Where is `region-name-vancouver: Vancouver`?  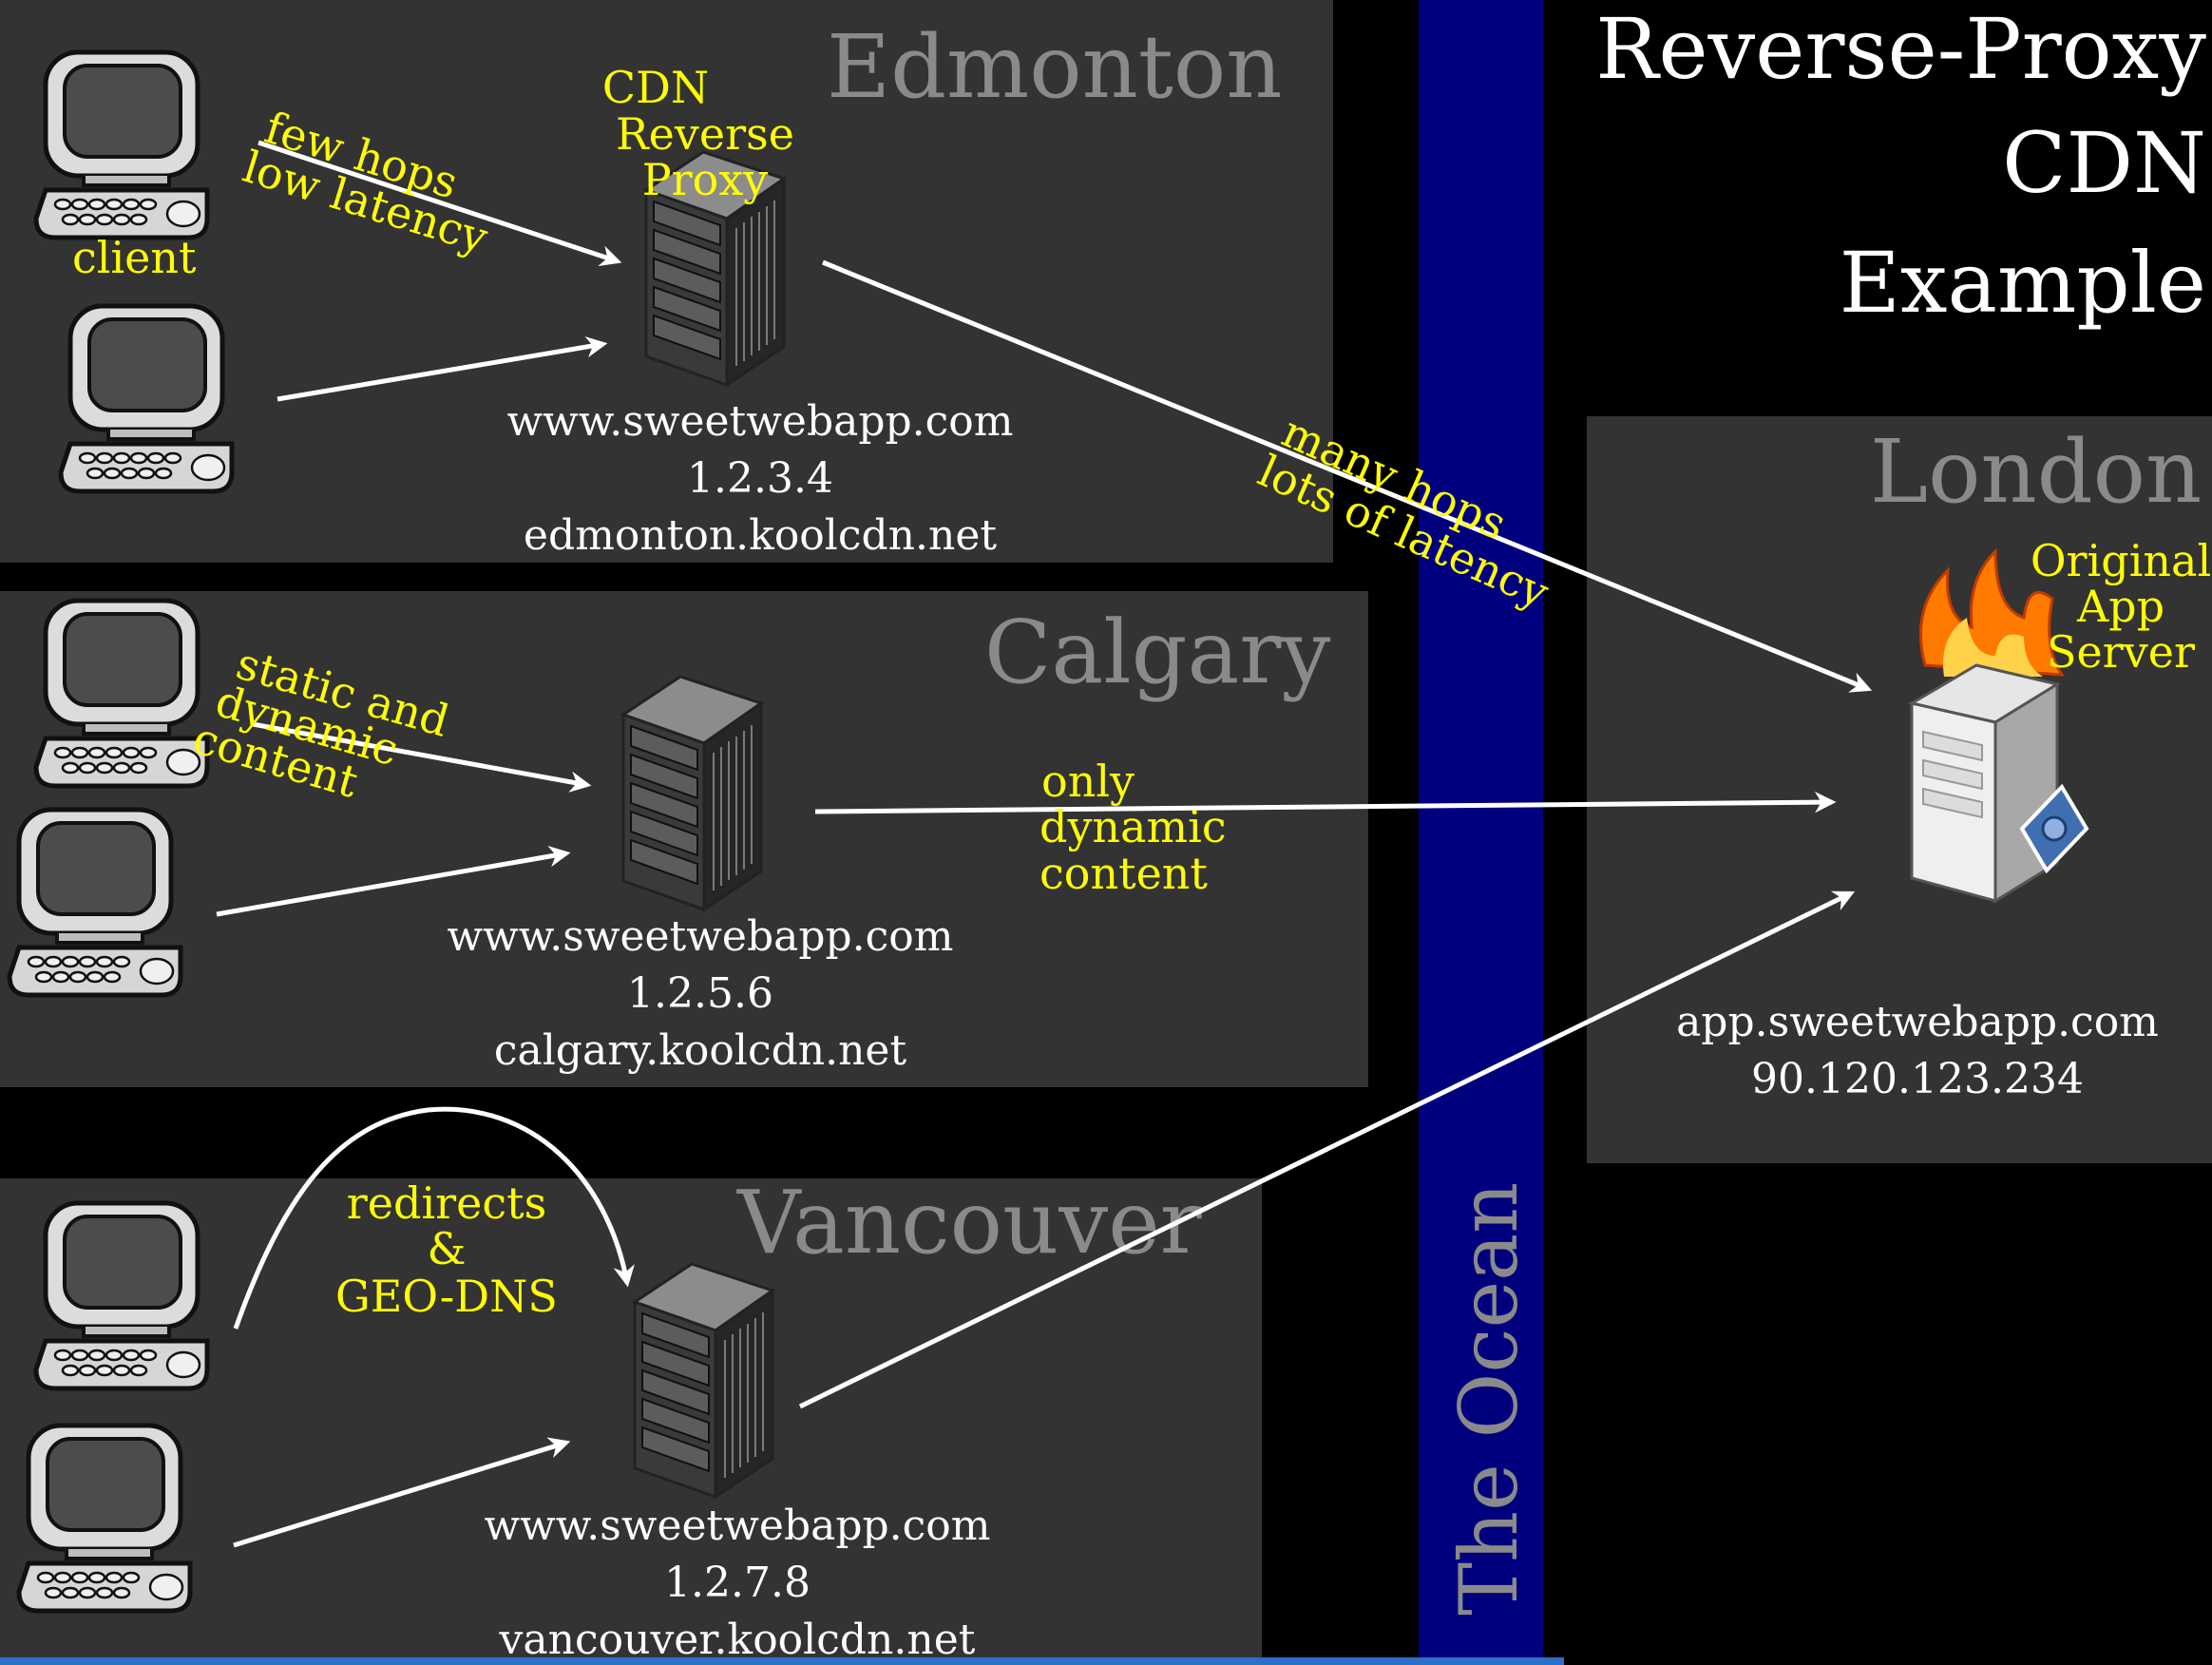 region-name-vancouver: Vancouver is located at coordinates (969, 1222).